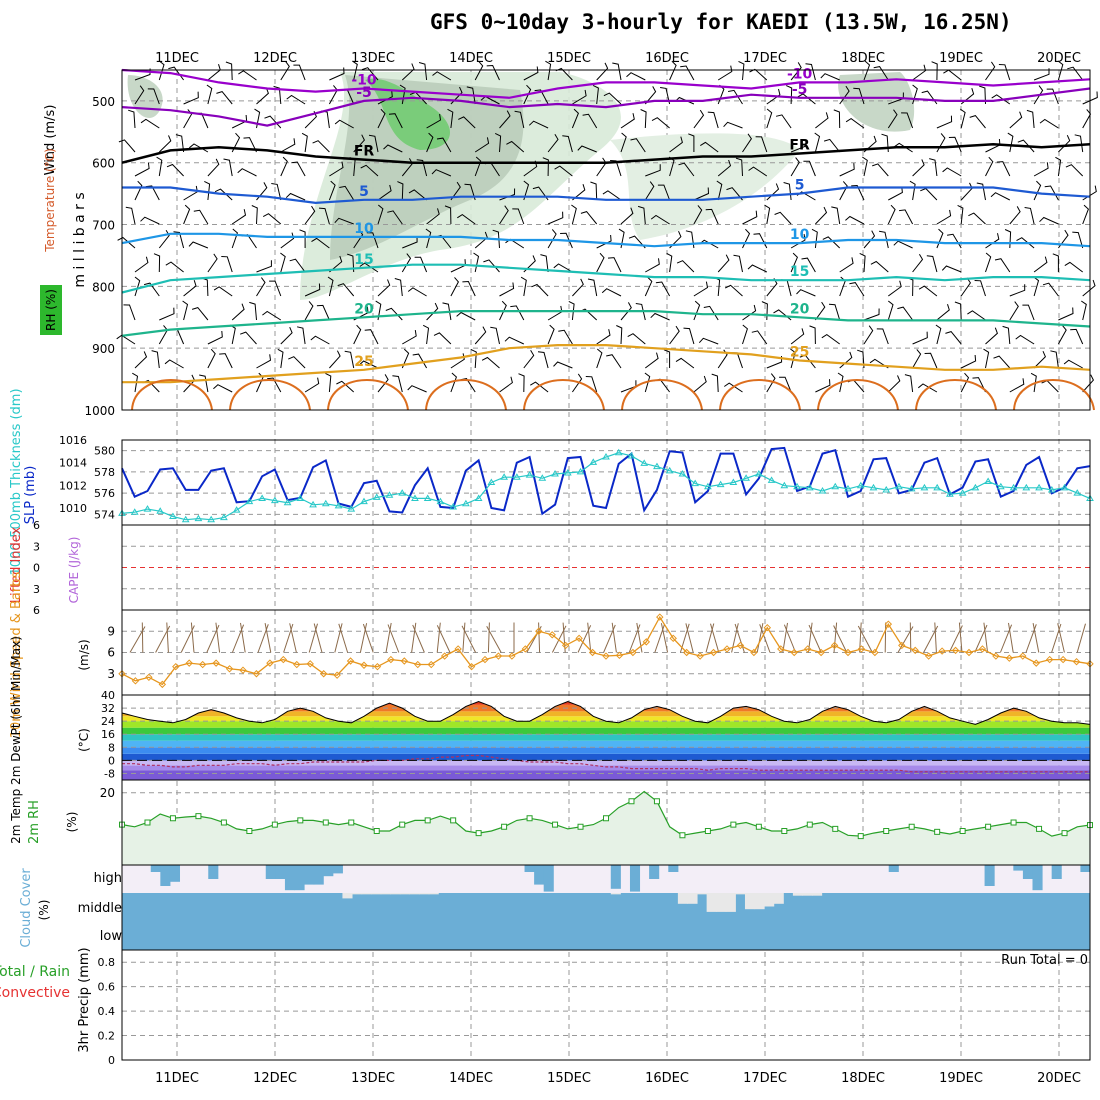 The width and height of the screenshot is (1100, 1100). I want to click on temp2m-line, so click(606, 712).